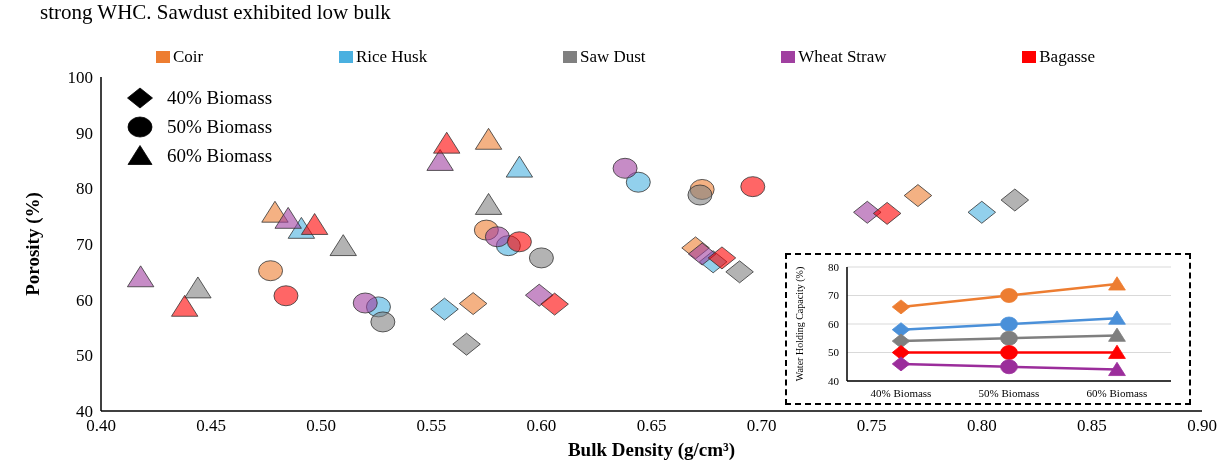 The height and width of the screenshot is (466, 1220). Describe the element at coordinates (211, 426) in the screenshot. I see `x-tick-label: 0.45` at that location.